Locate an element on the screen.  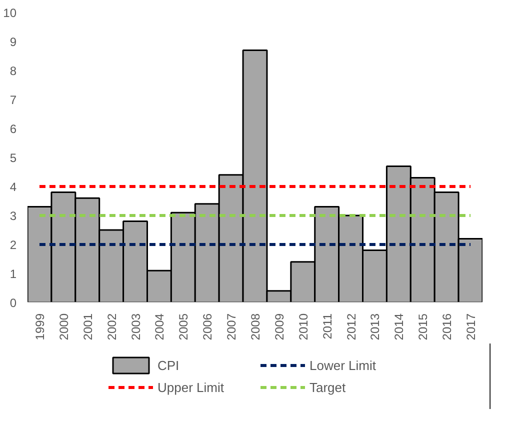
x-tick-label: 2004 is located at coordinates (159, 326).